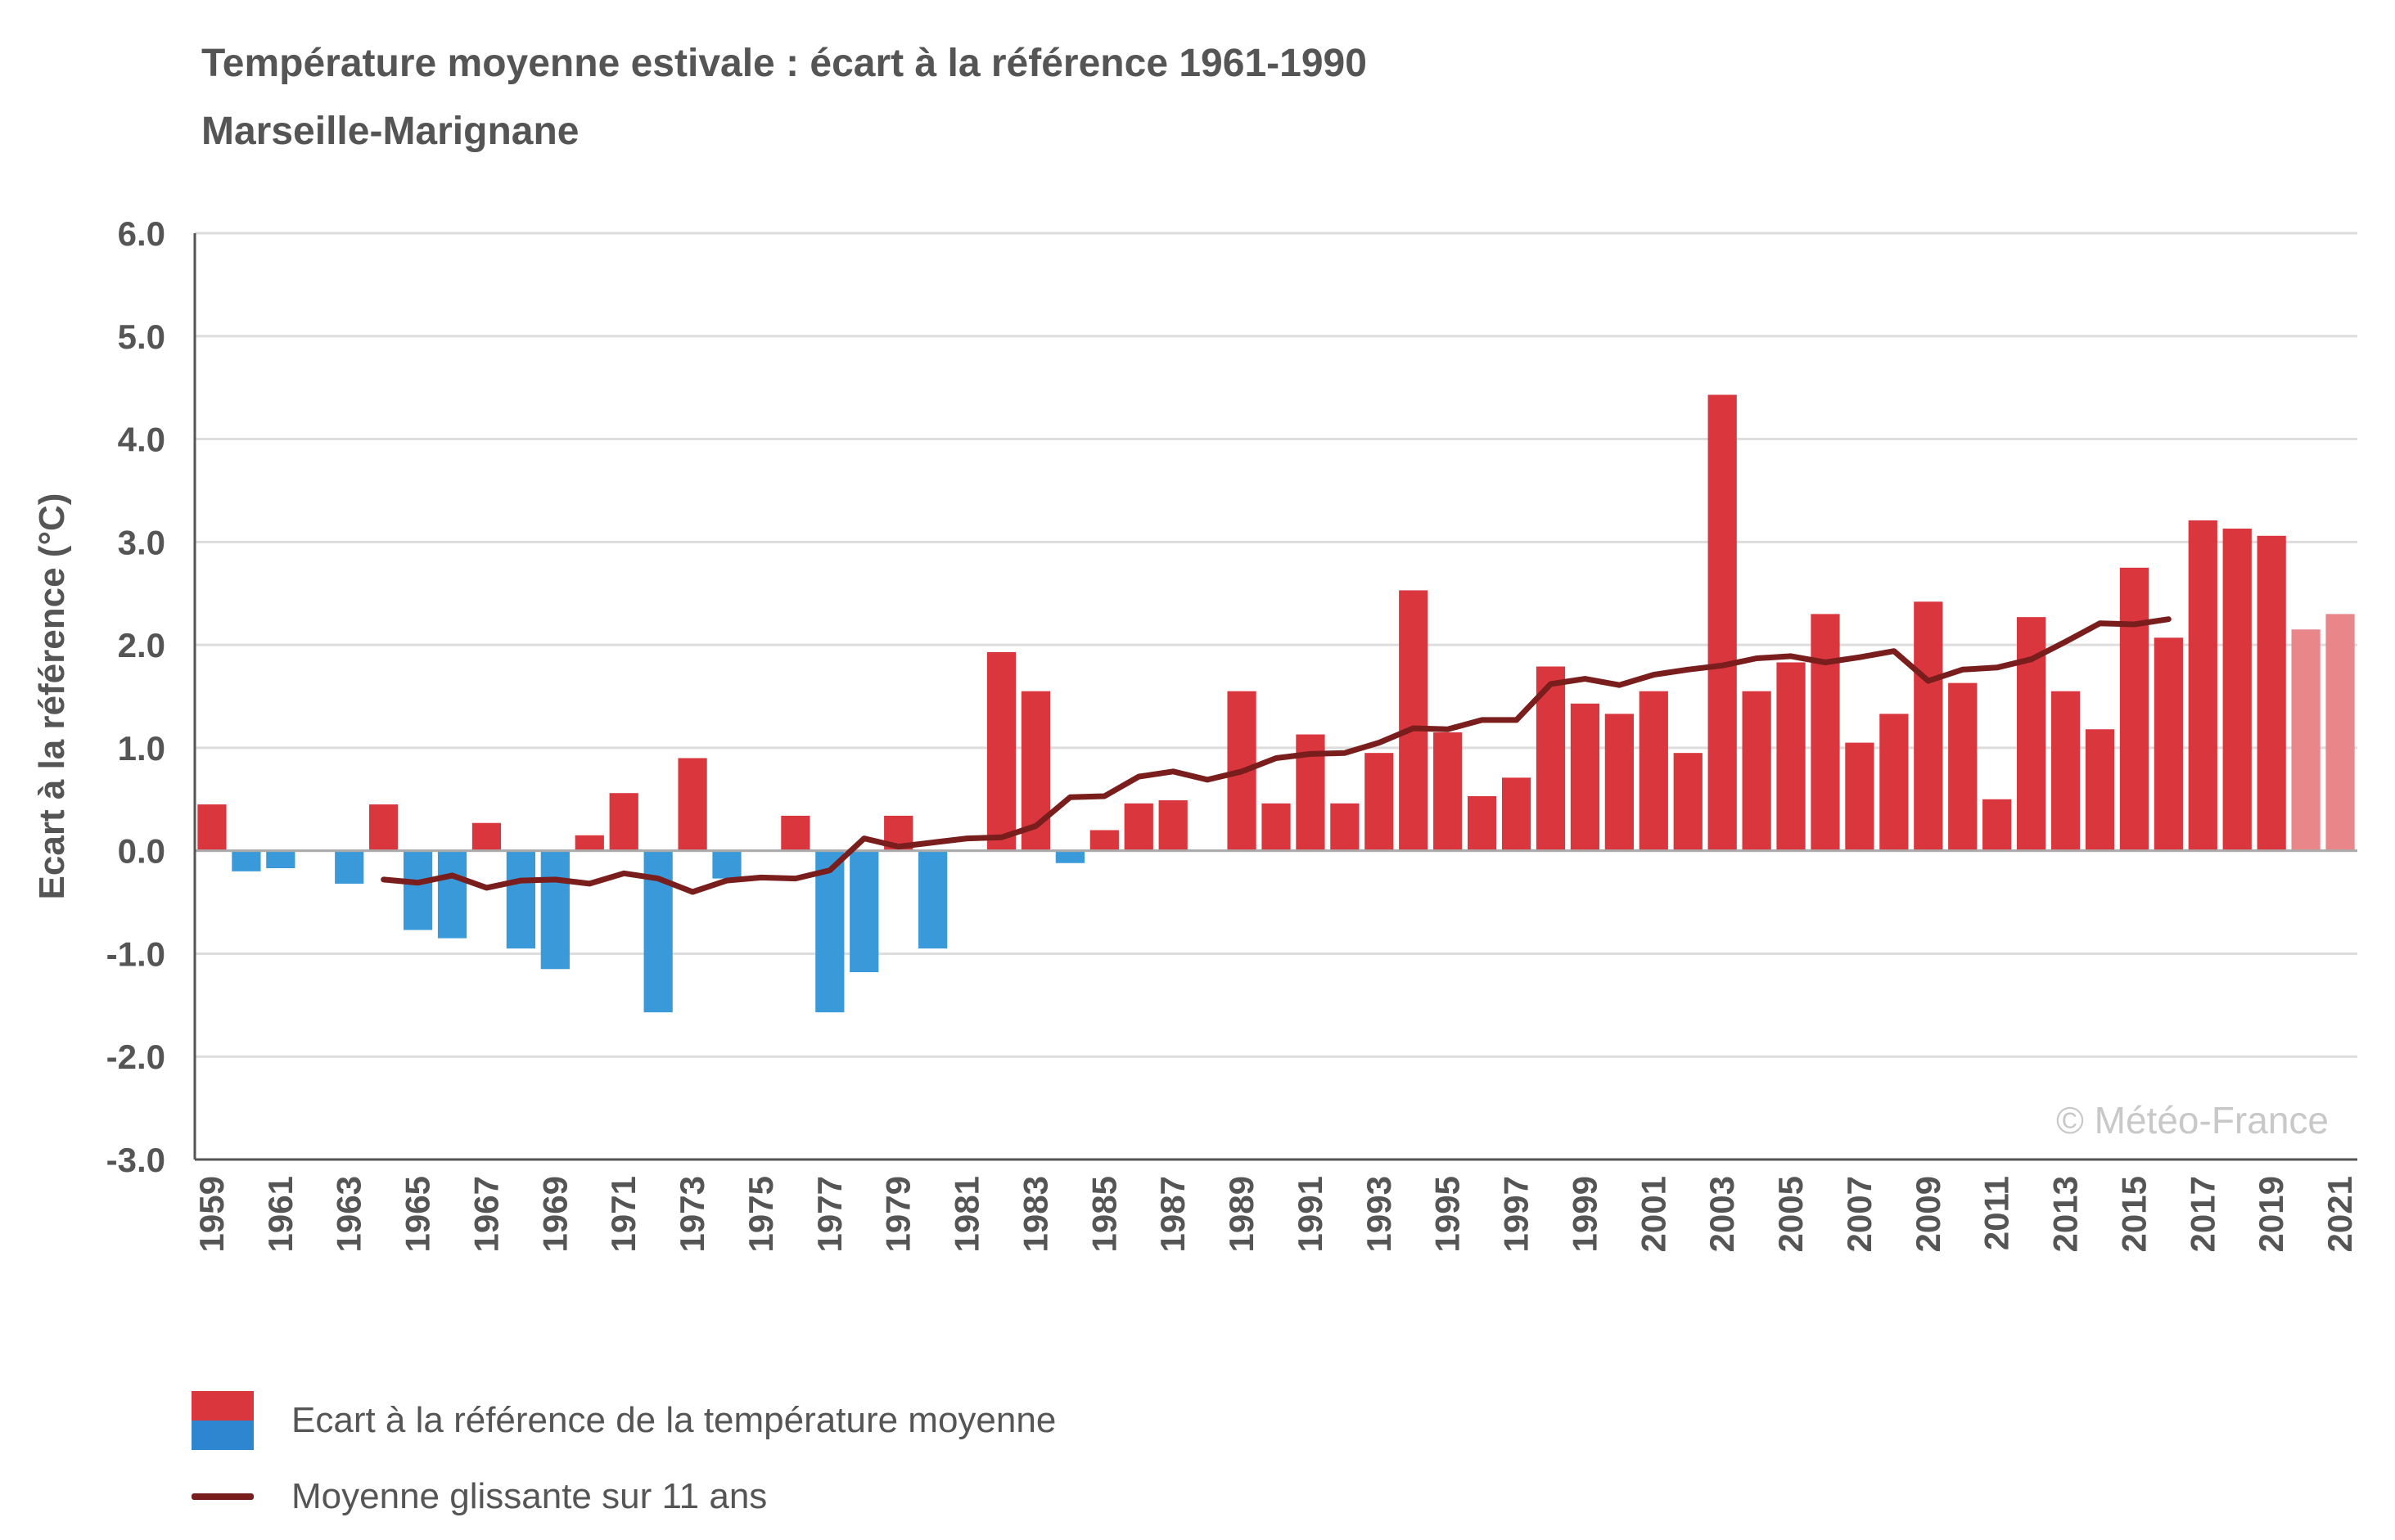  I want to click on x-tick-label: 2001, so click(1653, 1214).